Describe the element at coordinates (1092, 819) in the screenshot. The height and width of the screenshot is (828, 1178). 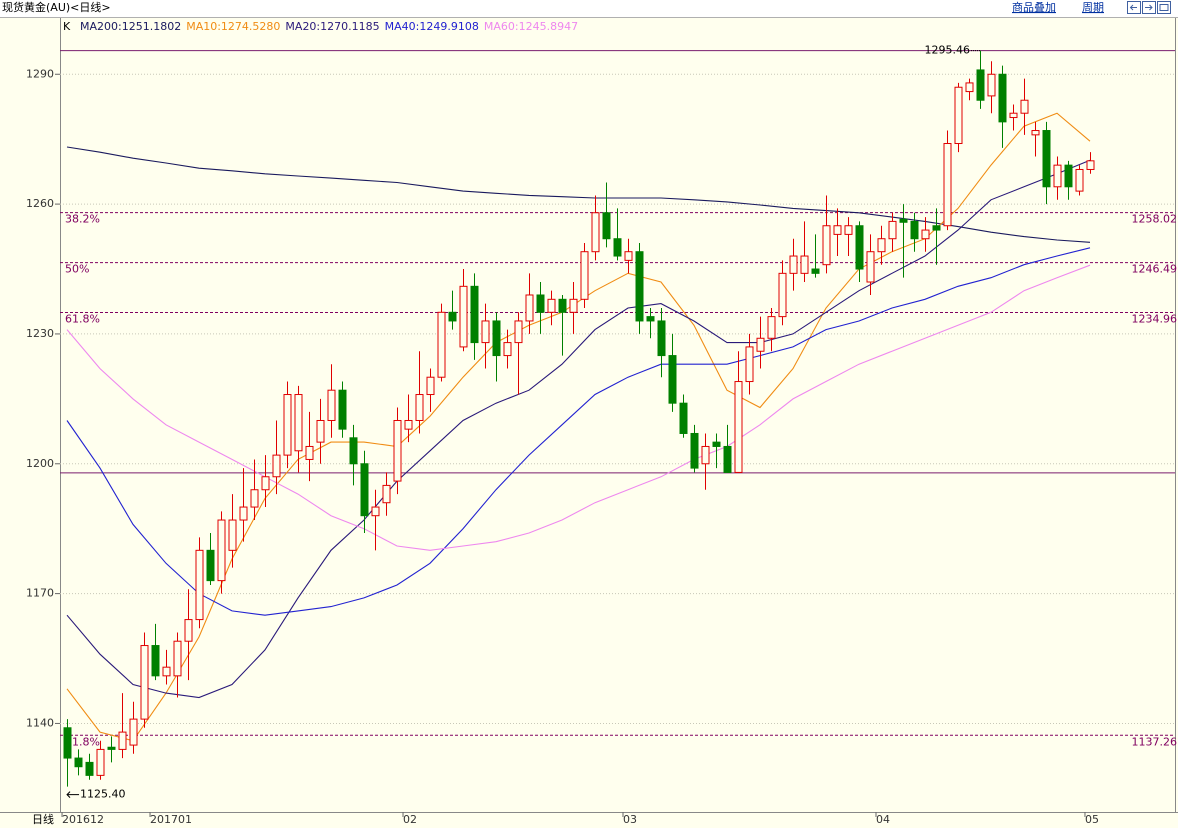
I see `x-tick-label: 05` at that location.